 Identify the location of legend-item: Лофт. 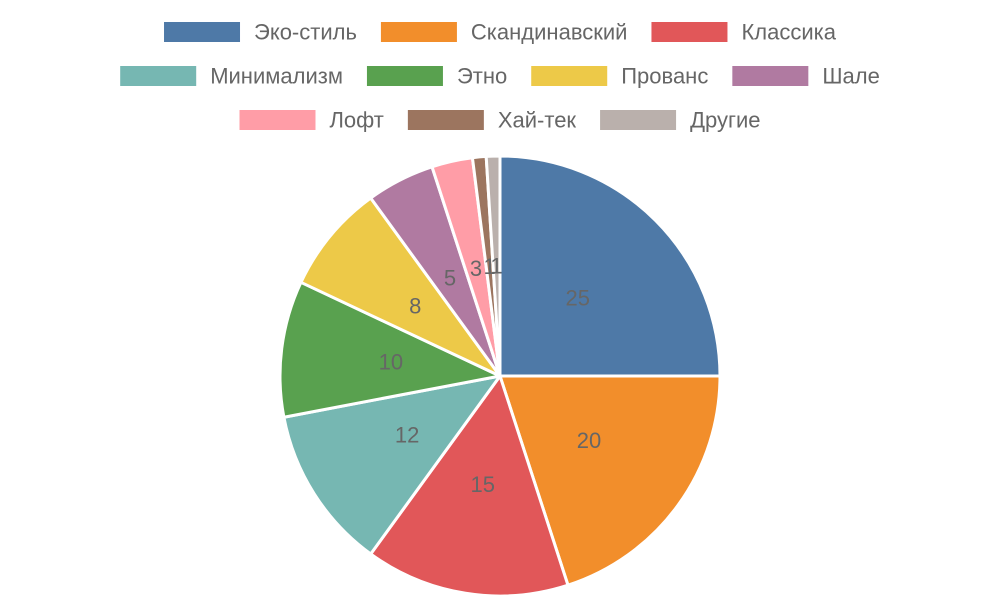
(311, 120).